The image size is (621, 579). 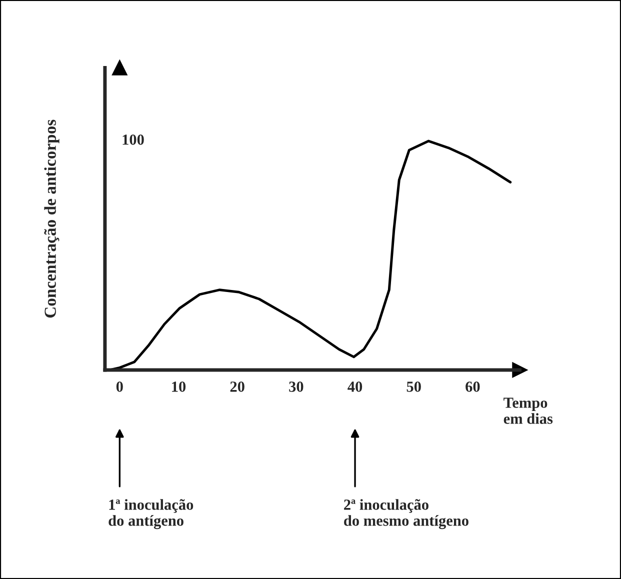 I want to click on text: 1ª inoculação do antígeno, so click(x=151, y=514).